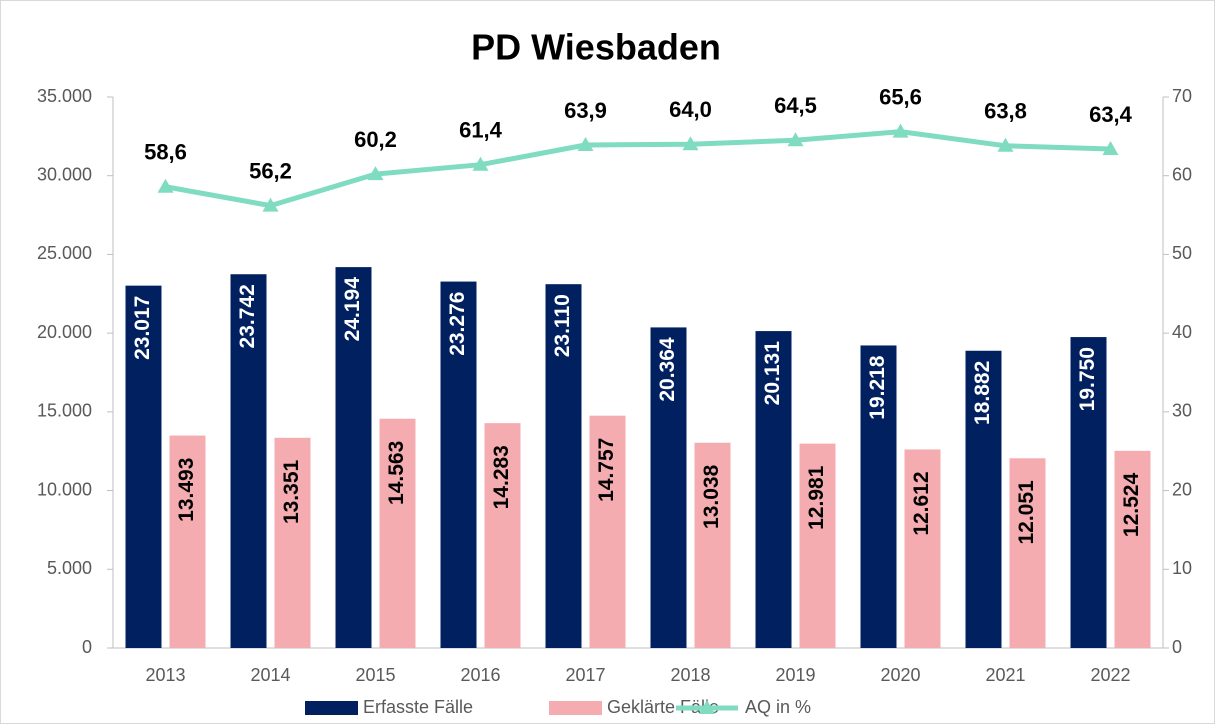  I want to click on y2-tick-label: 60, so click(1182, 174).